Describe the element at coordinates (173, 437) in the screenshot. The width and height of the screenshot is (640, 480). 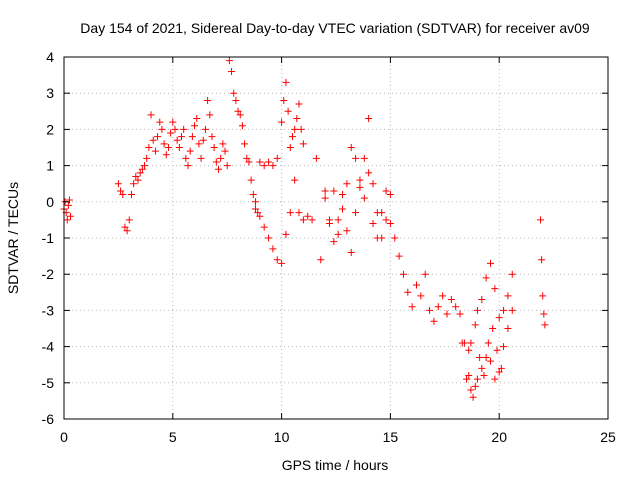
I see `x-tick-label: 5` at that location.